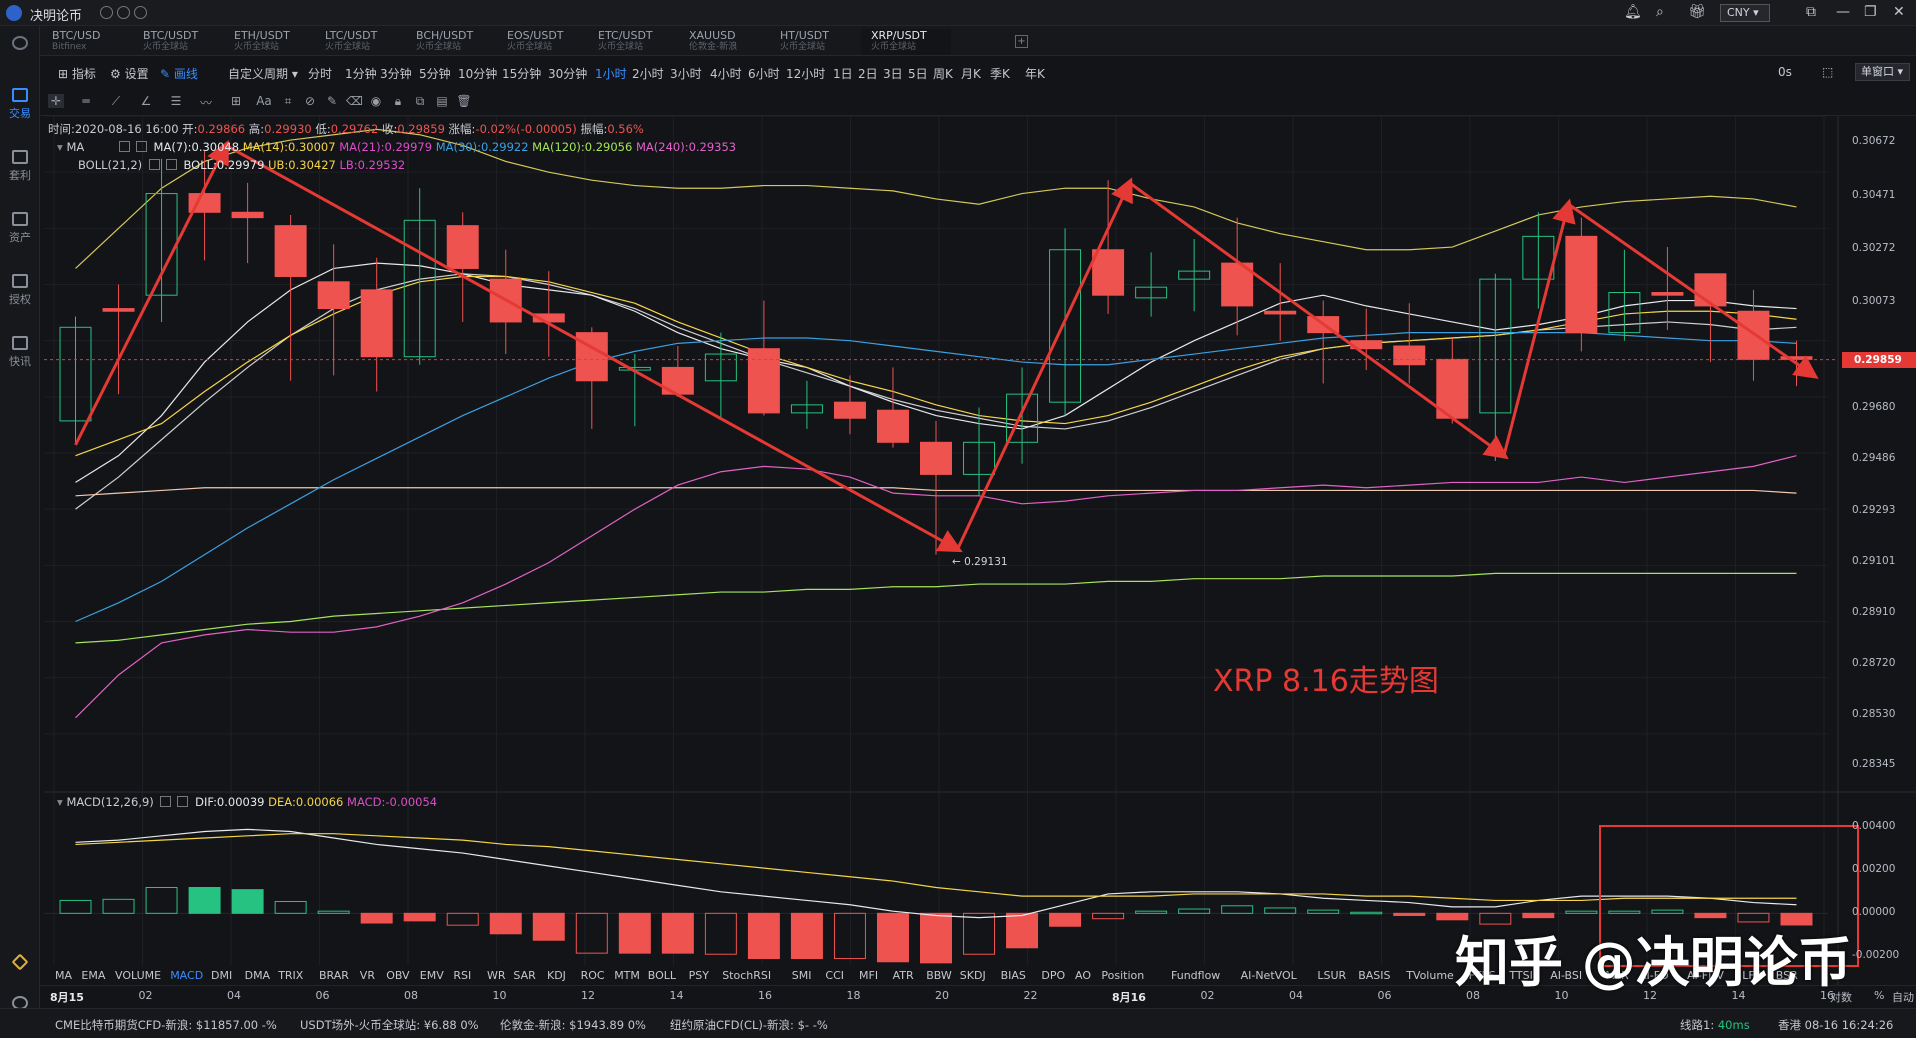 The height and width of the screenshot is (1038, 1916). What do you see at coordinates (1000, 74) in the screenshot?
I see `period-19: 季K` at bounding box center [1000, 74].